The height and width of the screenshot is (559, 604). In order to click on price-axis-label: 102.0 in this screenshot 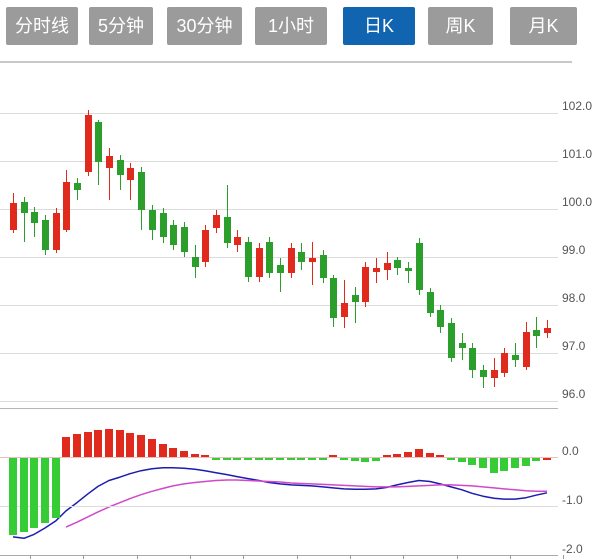, I will do `click(577, 106)`.